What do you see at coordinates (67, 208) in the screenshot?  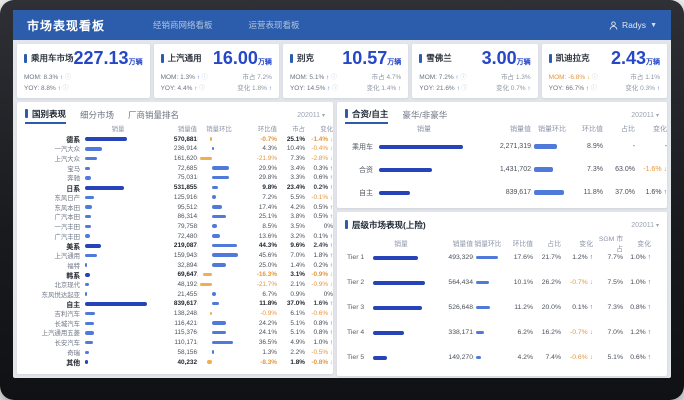 I see `row-label: 东风本田` at bounding box center [67, 208].